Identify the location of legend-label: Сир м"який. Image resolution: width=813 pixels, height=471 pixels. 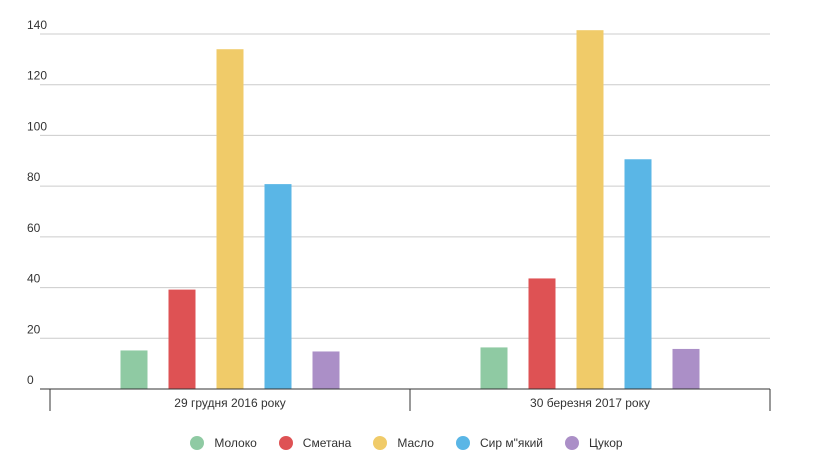
(511, 443).